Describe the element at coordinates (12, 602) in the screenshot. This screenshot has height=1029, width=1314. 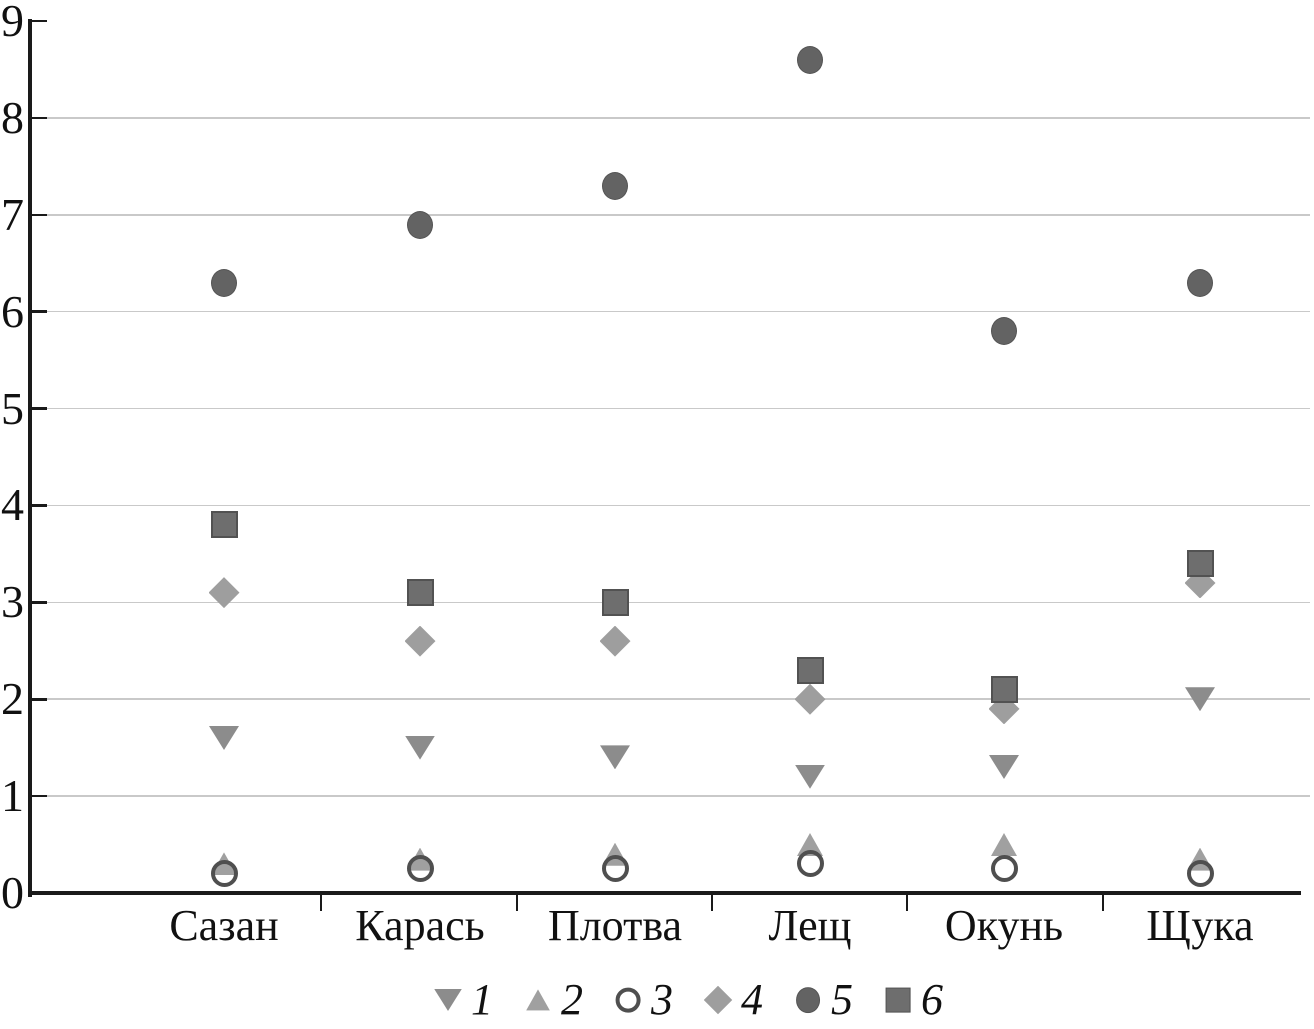
I see `y-tick-label: 3` at that location.